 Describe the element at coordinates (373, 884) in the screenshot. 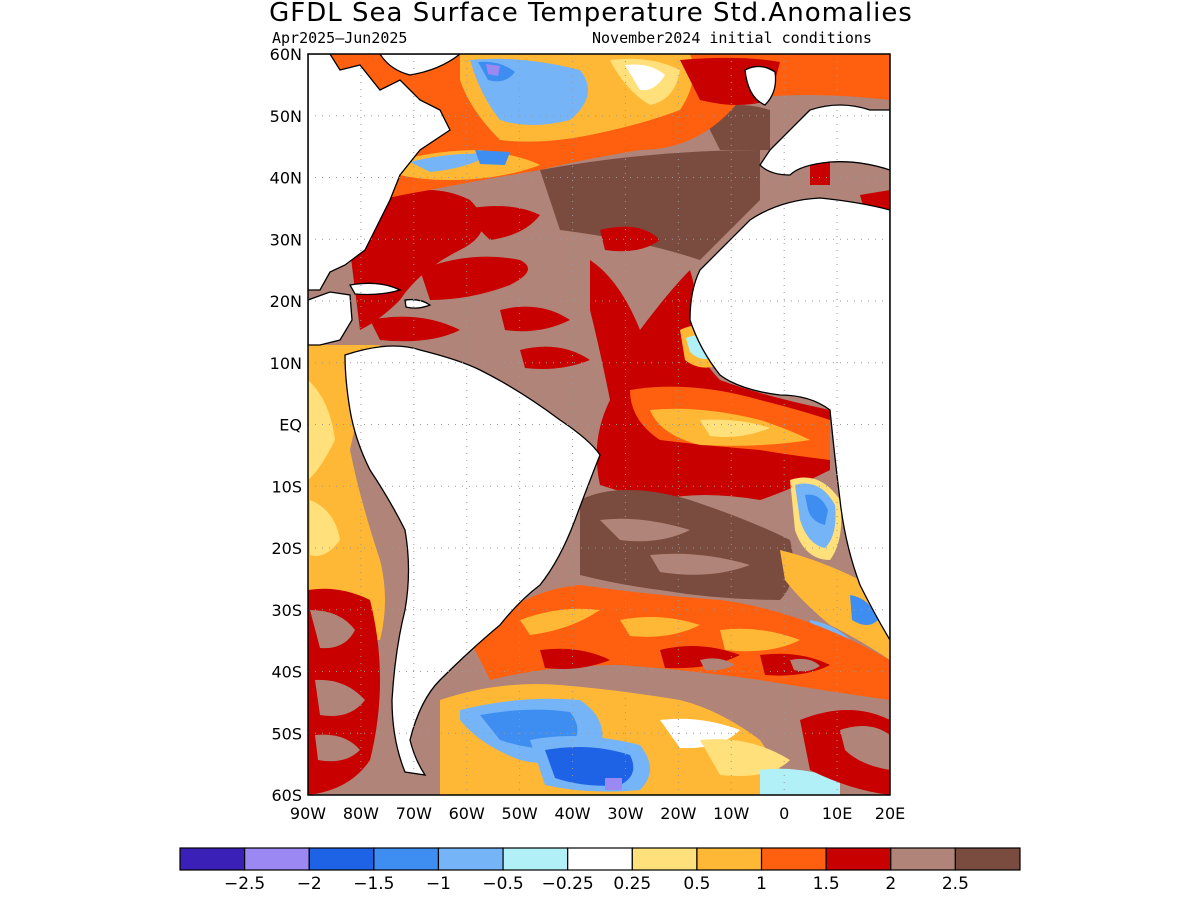

I see `colorbar-label: −1.5` at that location.